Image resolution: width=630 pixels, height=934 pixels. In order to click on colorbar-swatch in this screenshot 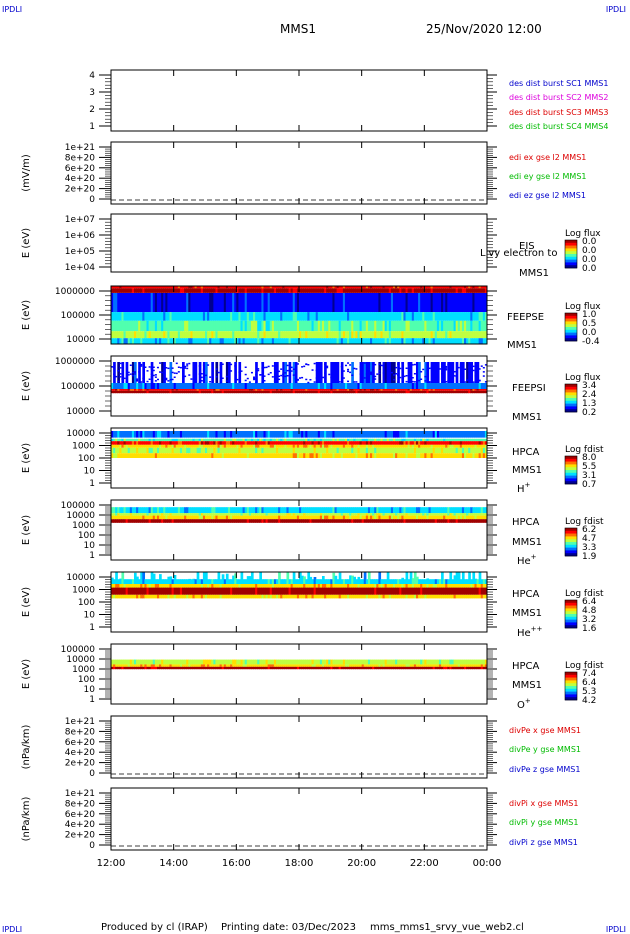, I will do `click(571, 323)`.